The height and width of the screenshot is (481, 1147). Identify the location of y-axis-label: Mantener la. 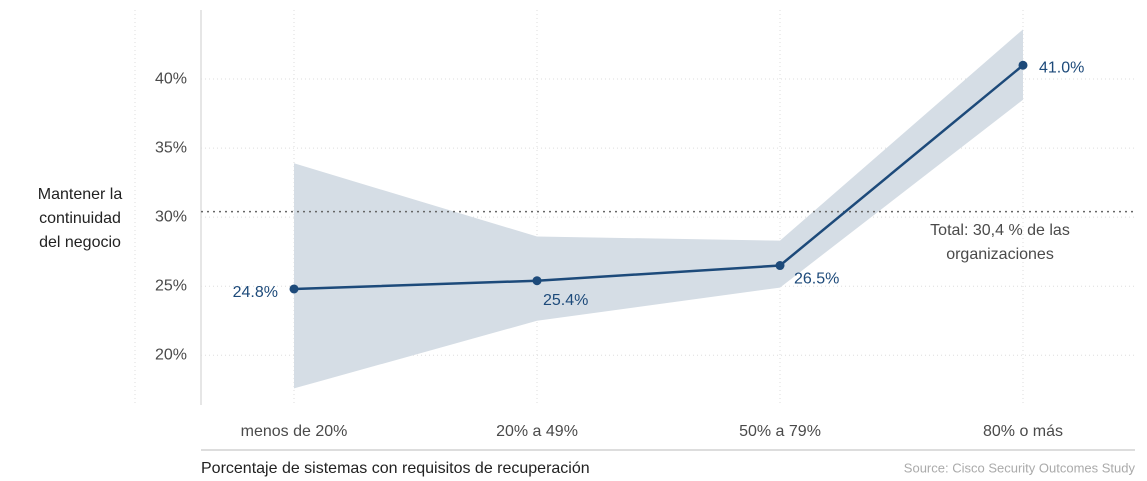
(80, 194).